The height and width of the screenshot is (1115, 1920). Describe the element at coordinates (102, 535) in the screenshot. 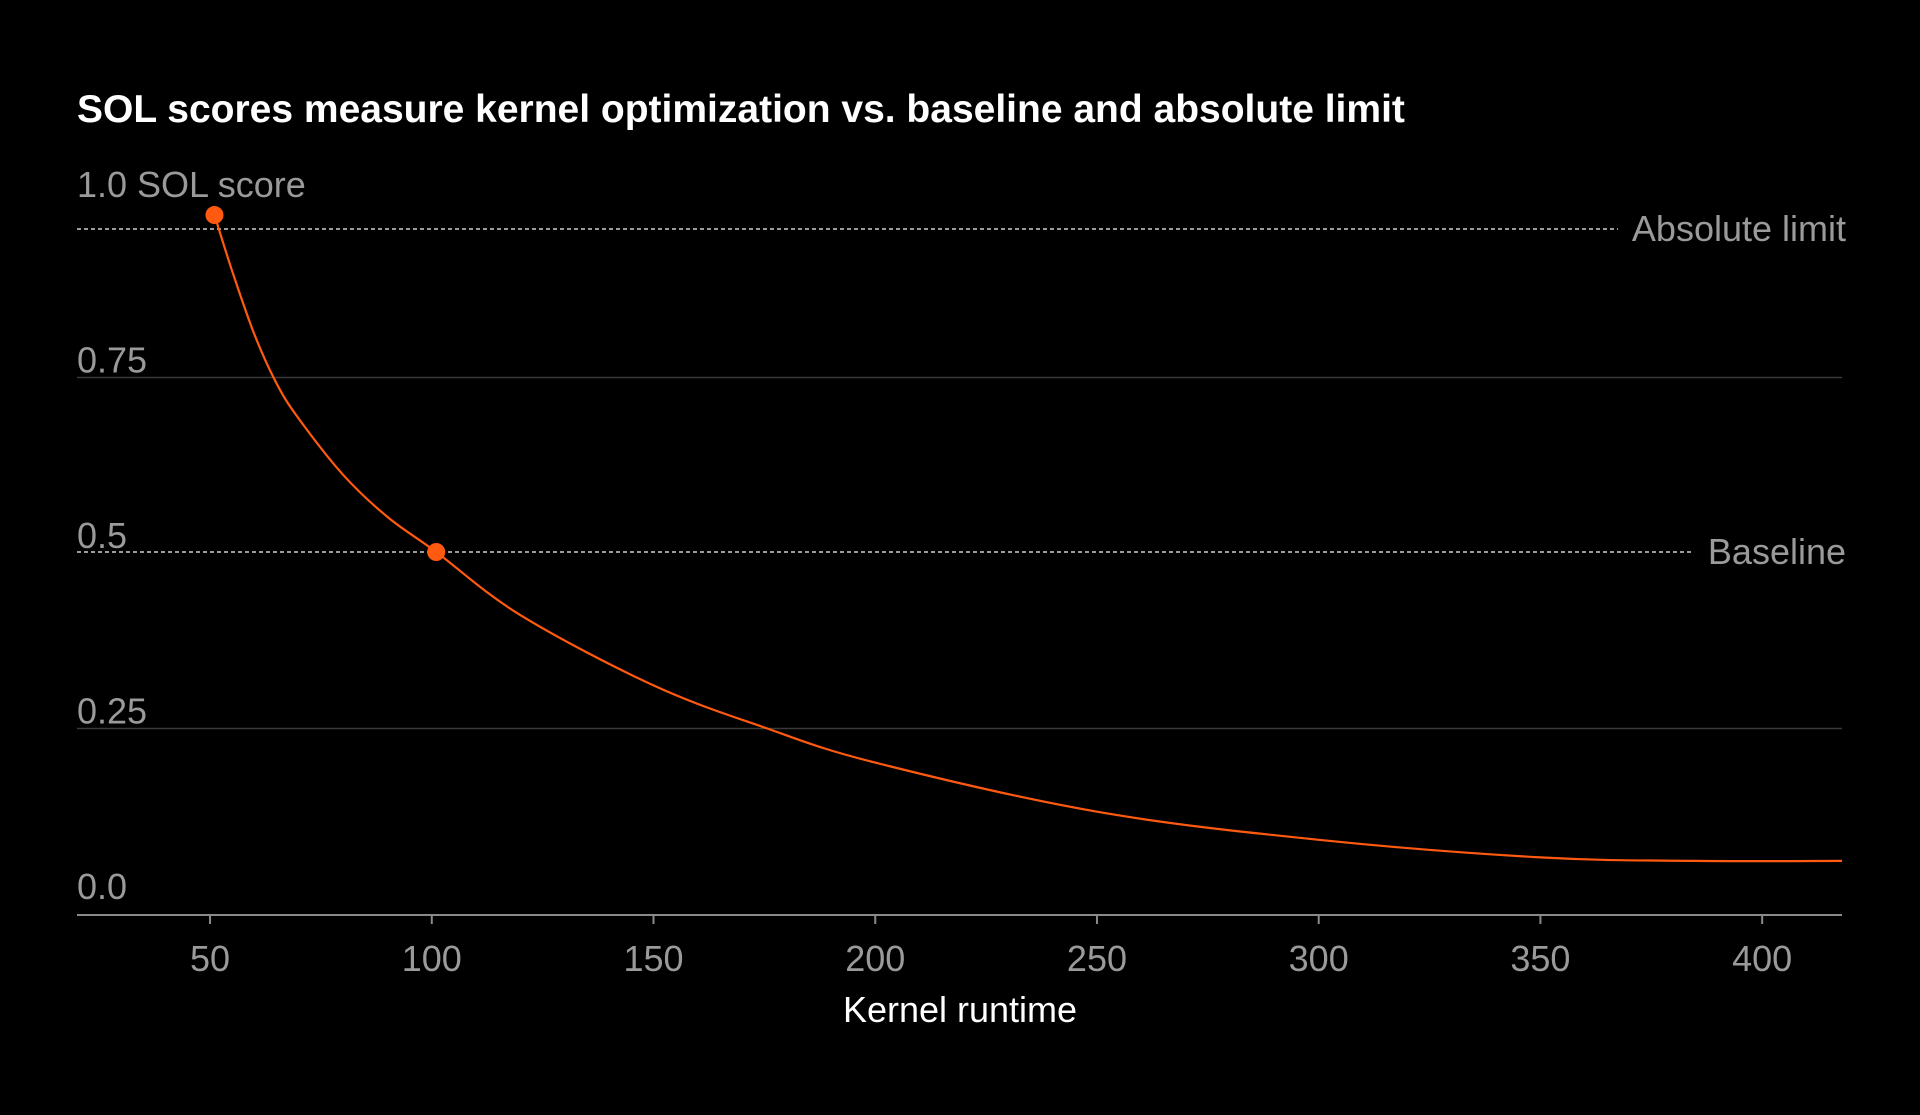

I see `y-tick-label: 0.5` at that location.